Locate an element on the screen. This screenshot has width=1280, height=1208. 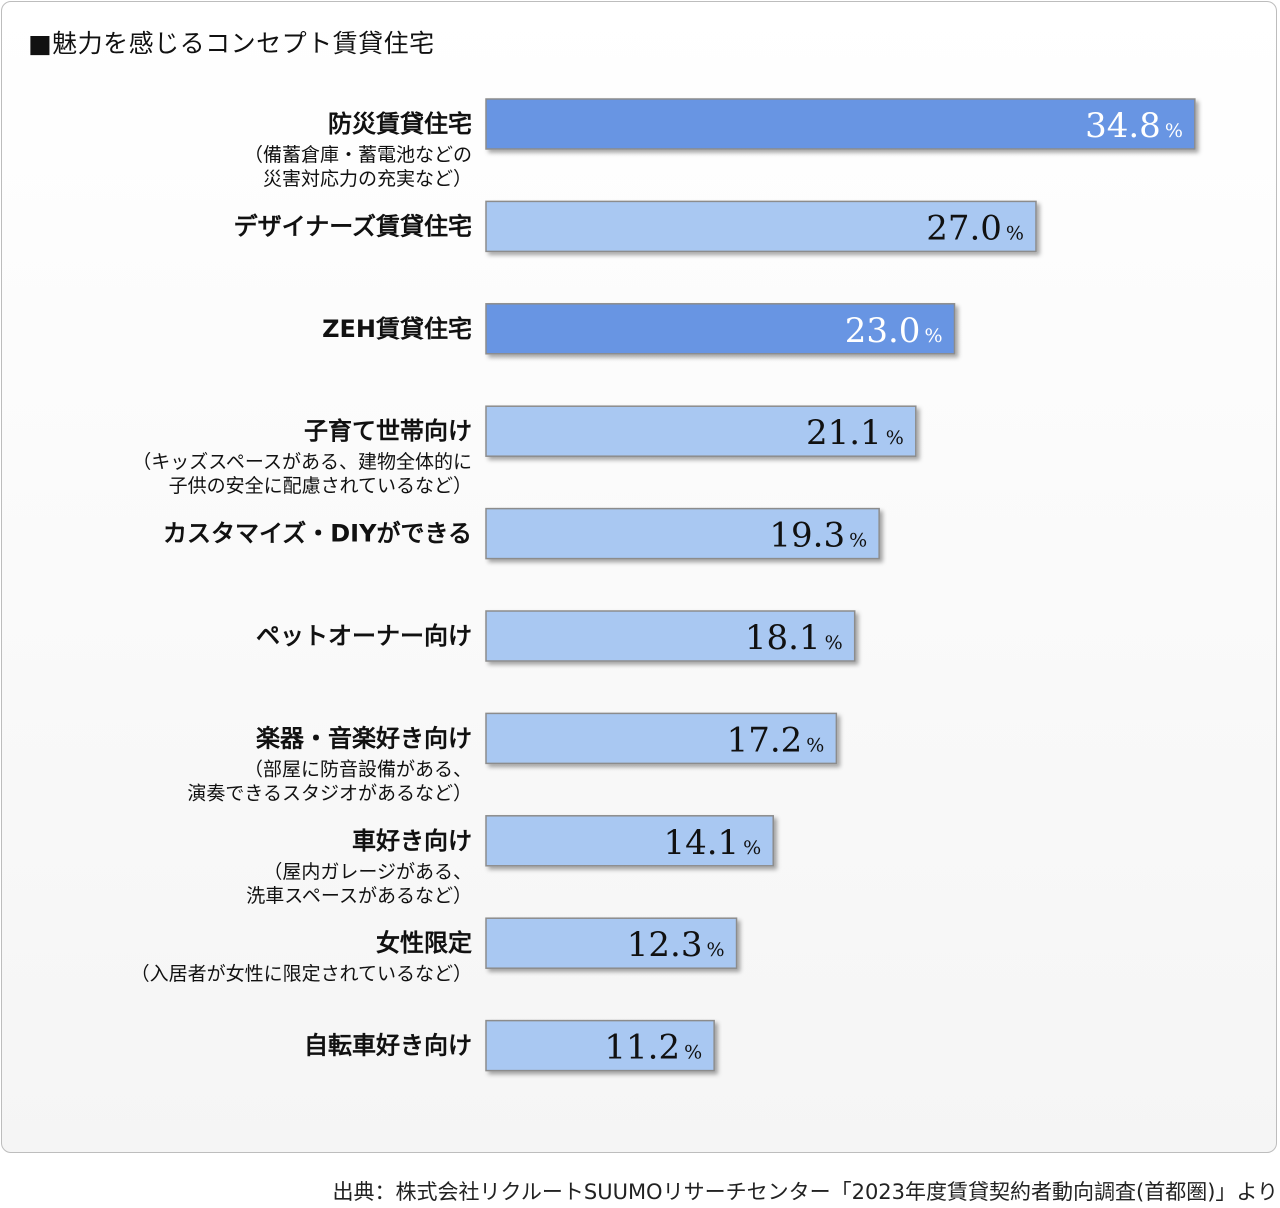
bar-value: 21.1 is located at coordinates (844, 433).